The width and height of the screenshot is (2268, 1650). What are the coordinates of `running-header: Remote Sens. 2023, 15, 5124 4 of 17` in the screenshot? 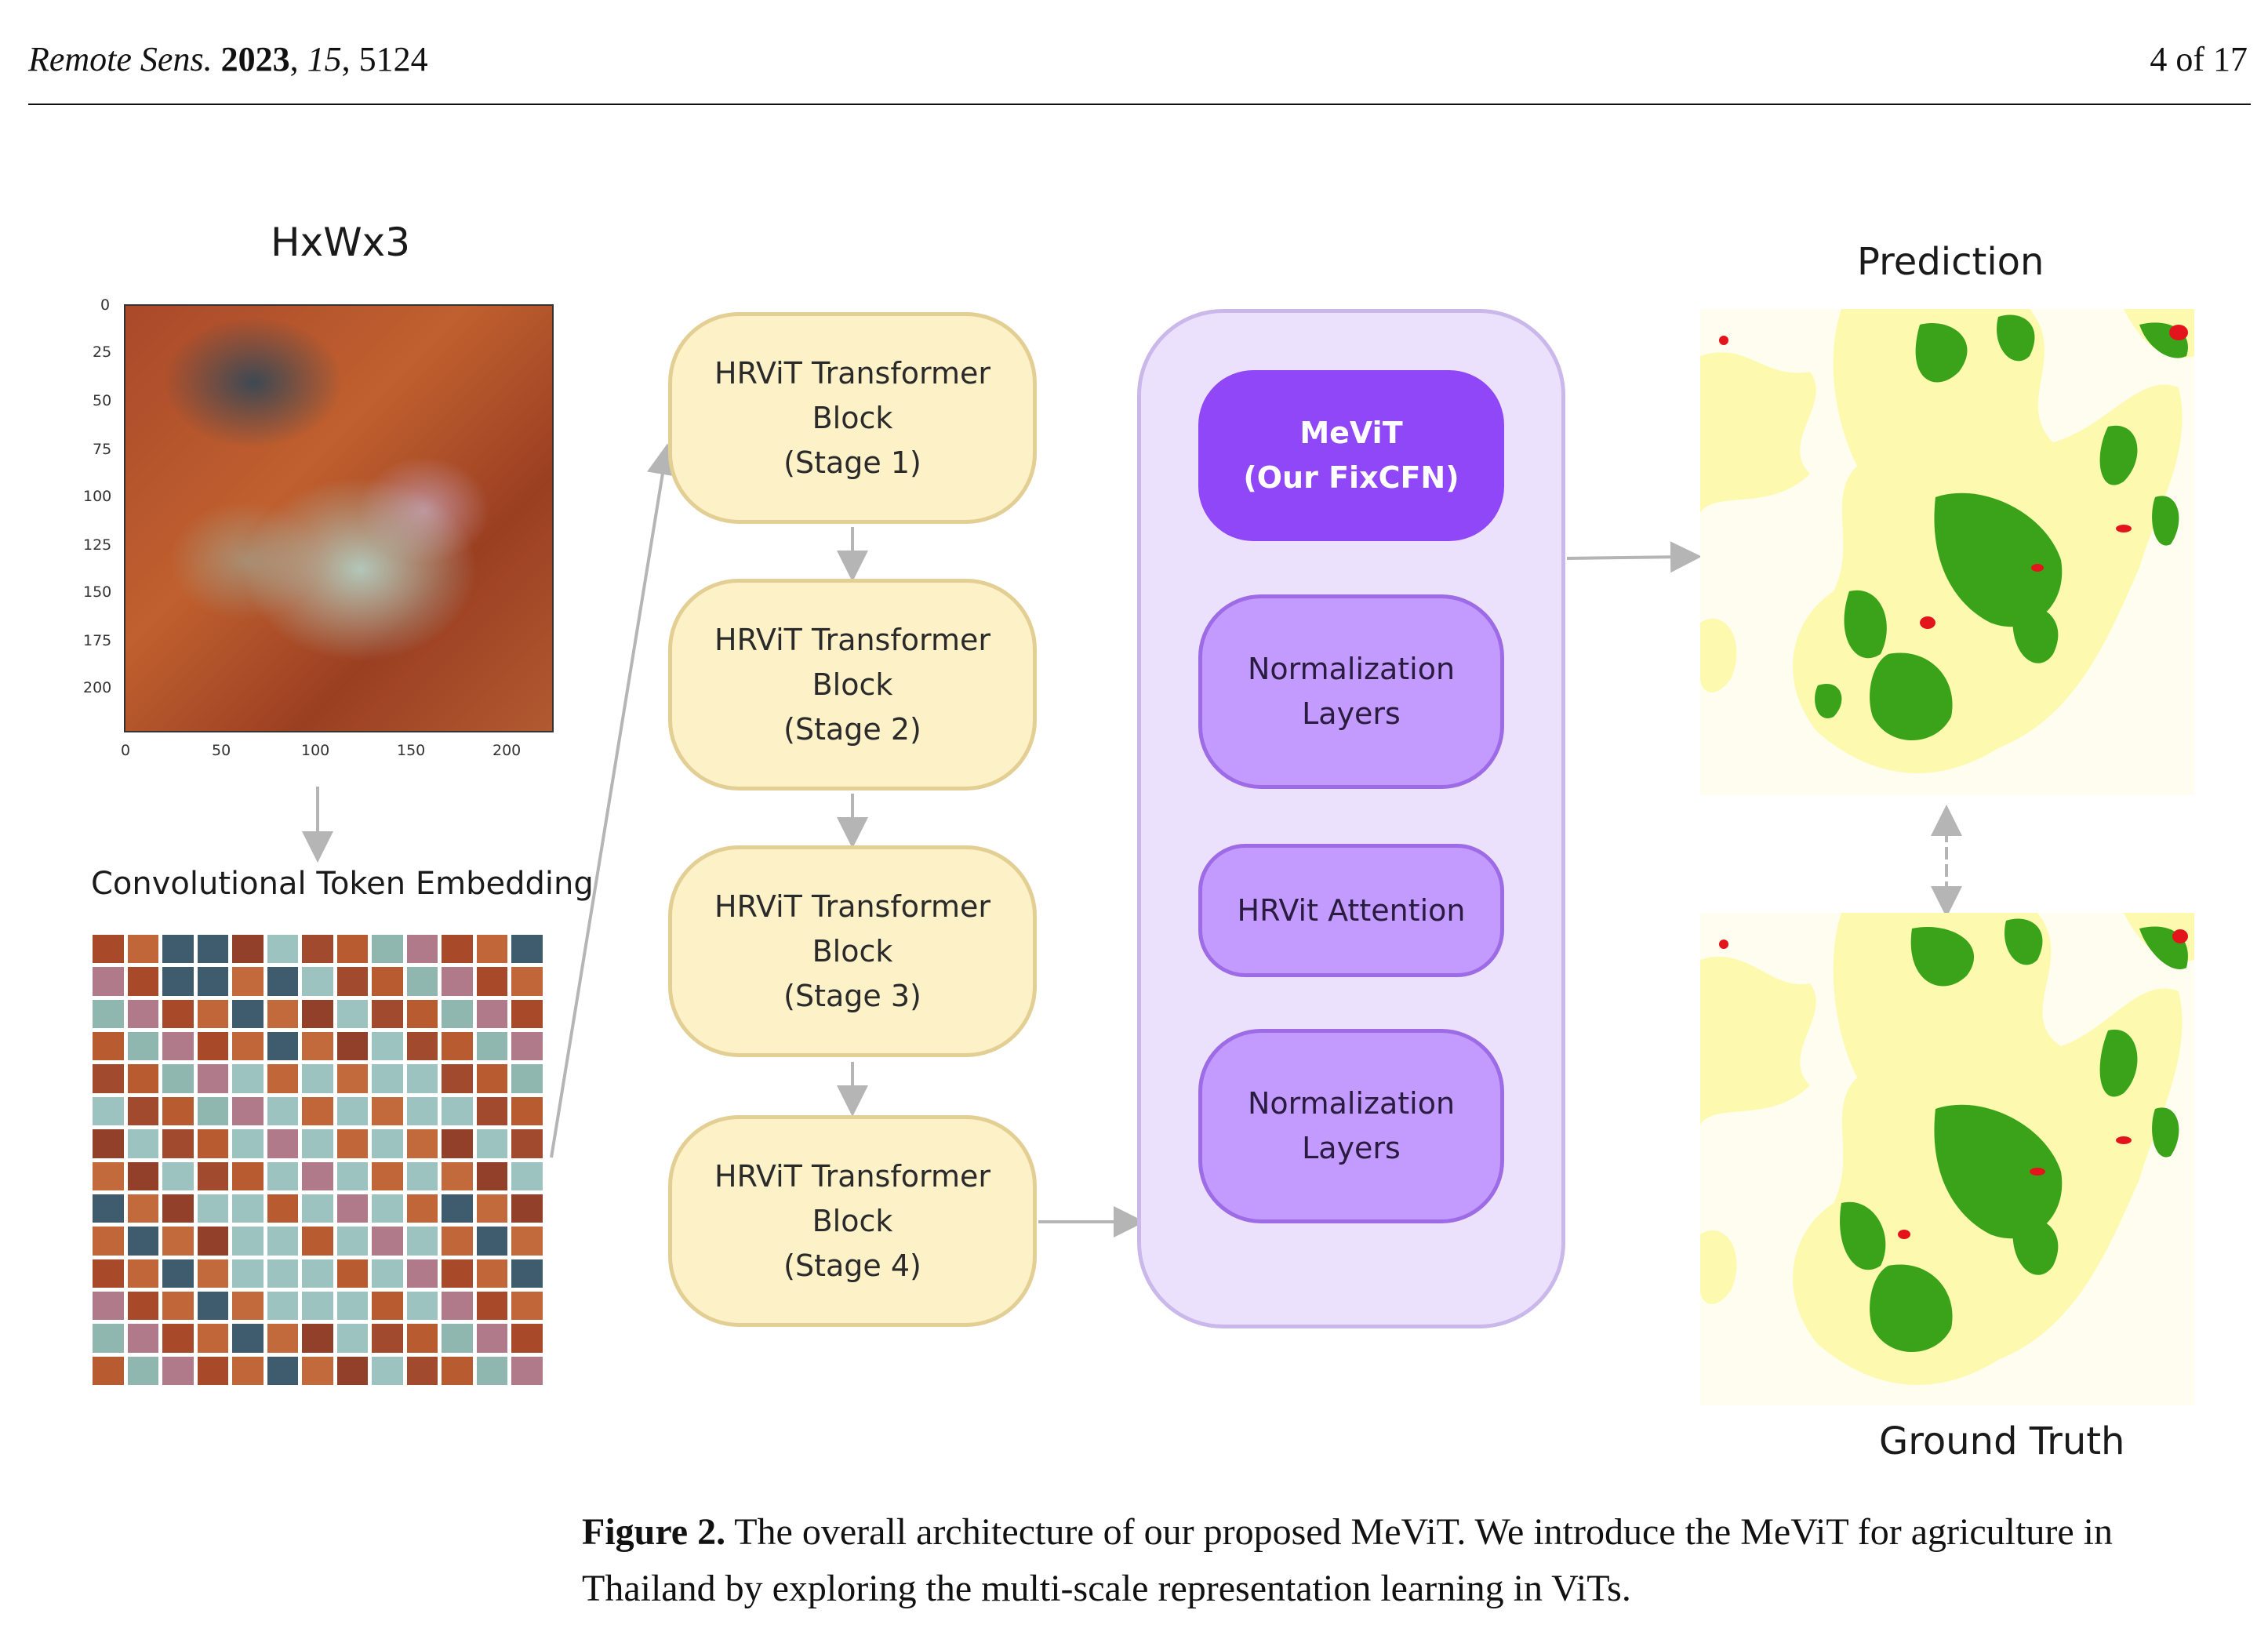 It's located at (1138, 62).